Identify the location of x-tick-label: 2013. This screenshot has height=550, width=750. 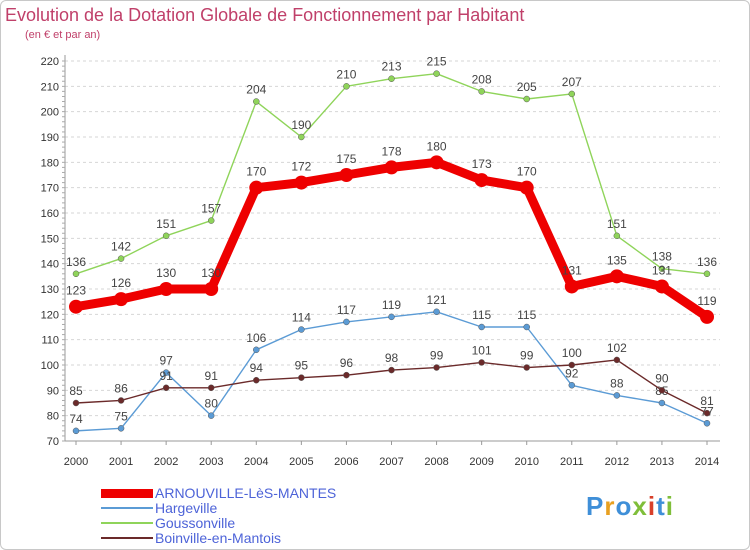
(662, 462).